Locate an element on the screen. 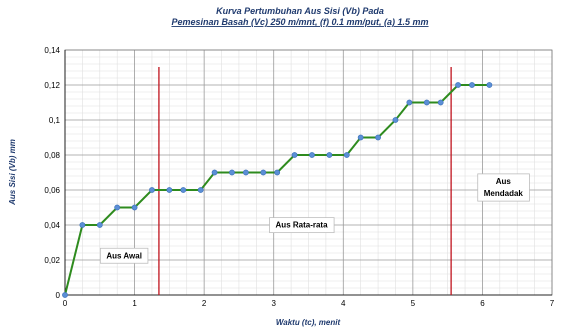  y-tick-label: 0,02 is located at coordinates (52, 260).